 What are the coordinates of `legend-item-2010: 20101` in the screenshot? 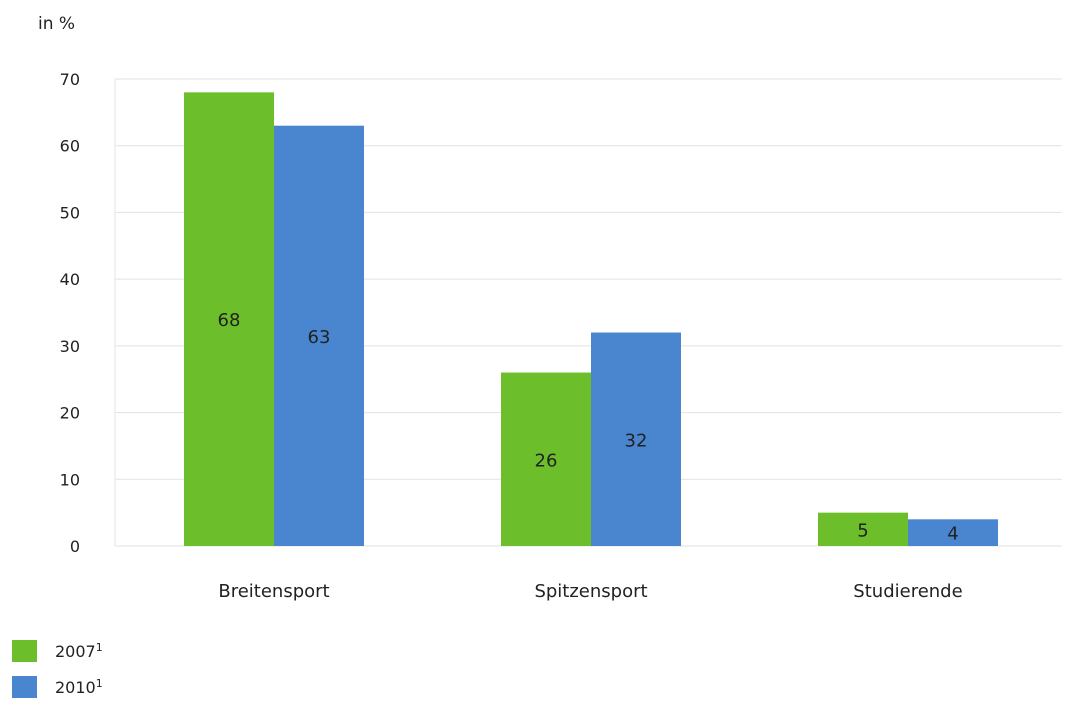 It's located at (57, 687).